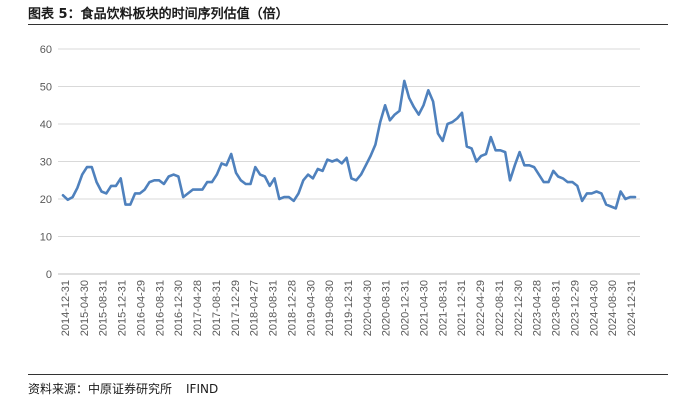  What do you see at coordinates (49, 275) in the screenshot?
I see `y-tick-label: 0` at bounding box center [49, 275].